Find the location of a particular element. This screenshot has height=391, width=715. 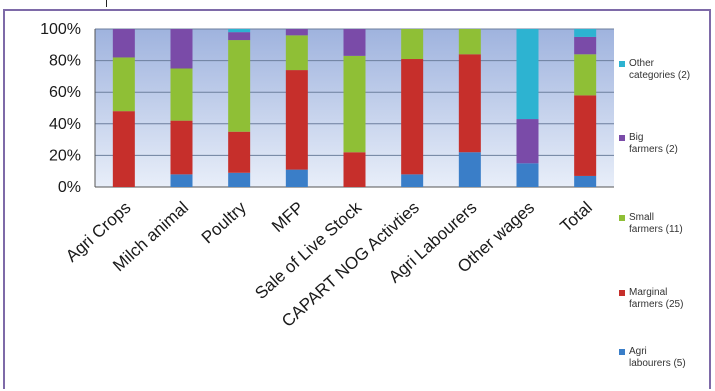

y-tick-label: 0% is located at coordinates (69, 187).